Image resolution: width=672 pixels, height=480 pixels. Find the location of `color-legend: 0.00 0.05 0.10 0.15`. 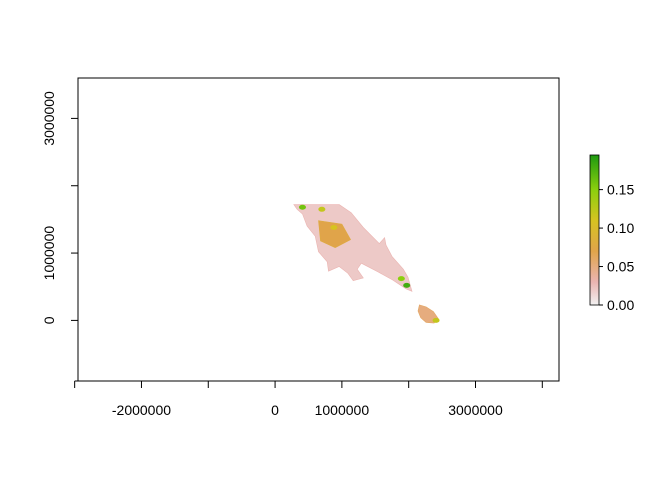

color-legend: 0.00 0.05 0.10 0.15 is located at coordinates (611, 233).